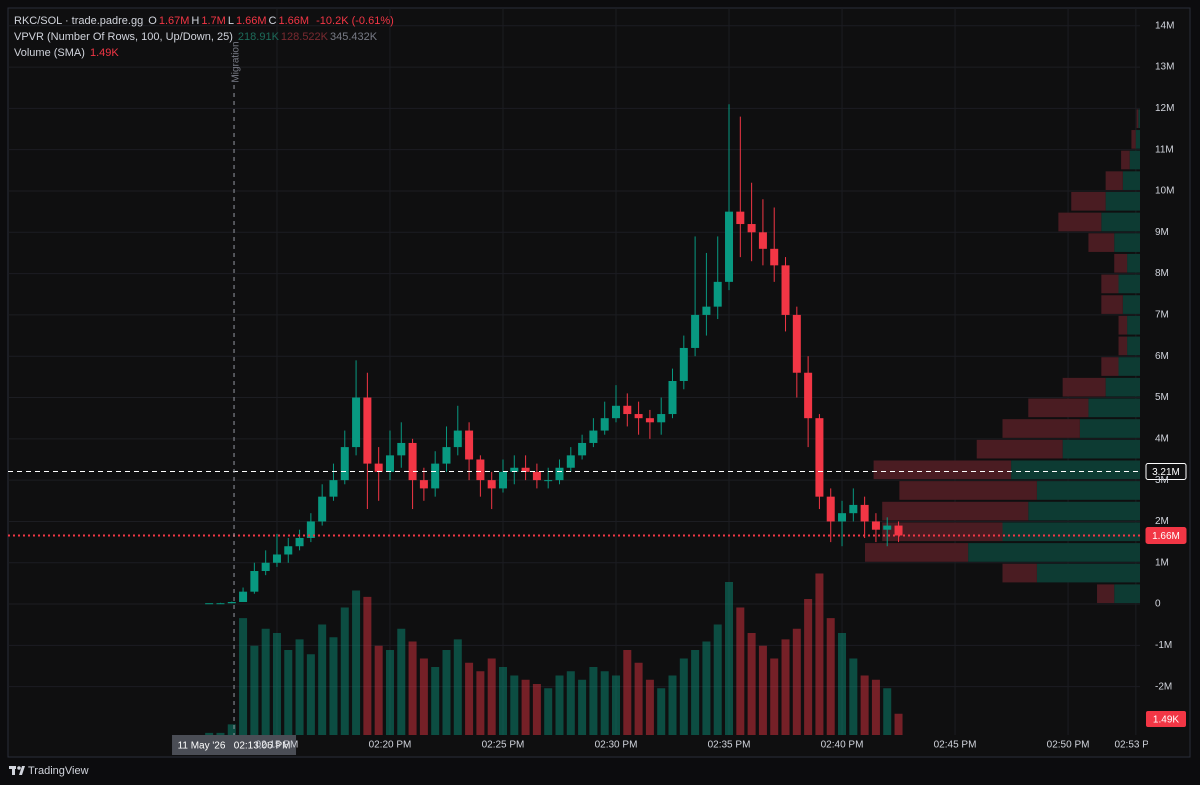 The height and width of the screenshot is (785, 1200). I want to click on x-tick-label: 02:53 PM, so click(1135, 745).